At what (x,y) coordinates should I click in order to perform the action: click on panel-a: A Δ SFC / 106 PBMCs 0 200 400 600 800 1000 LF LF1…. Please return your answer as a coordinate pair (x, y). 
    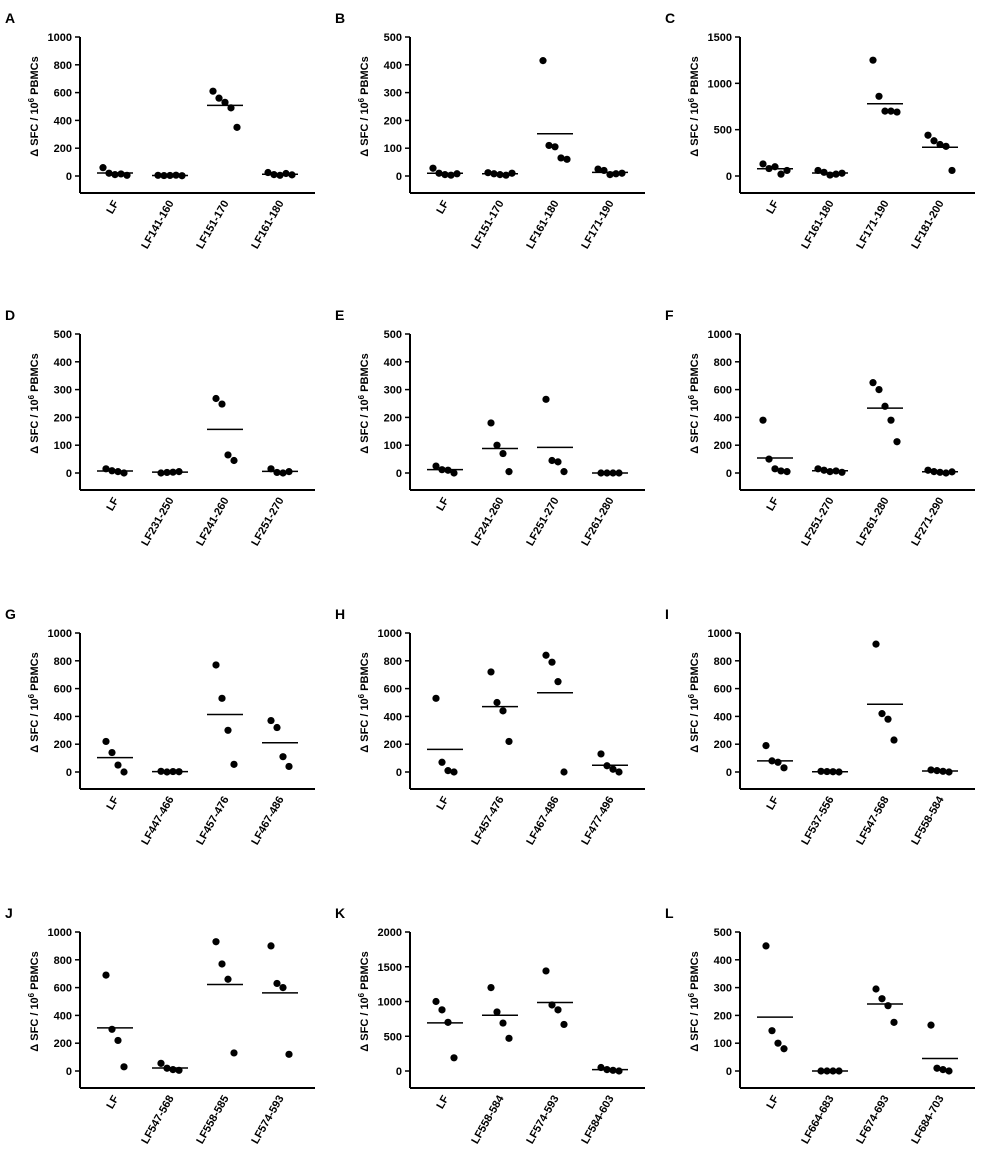
    Looking at the image, I should click on (160, 130).